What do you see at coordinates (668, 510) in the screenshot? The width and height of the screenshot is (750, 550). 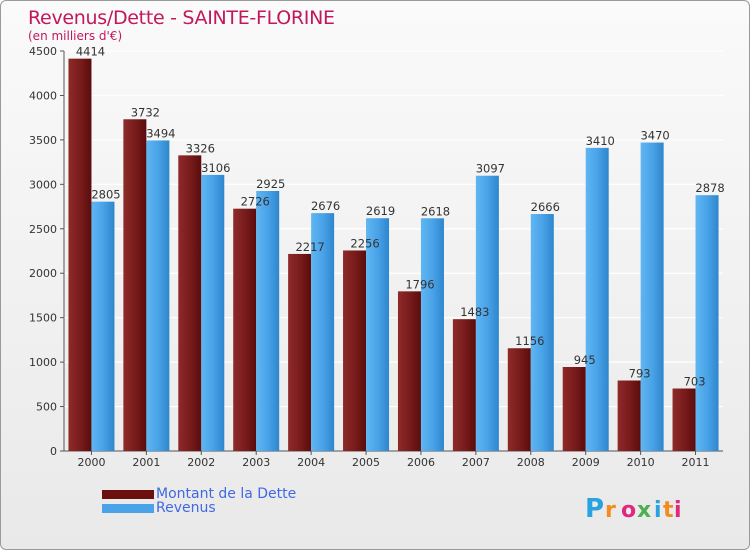 I see `logo-letter: t` at bounding box center [668, 510].